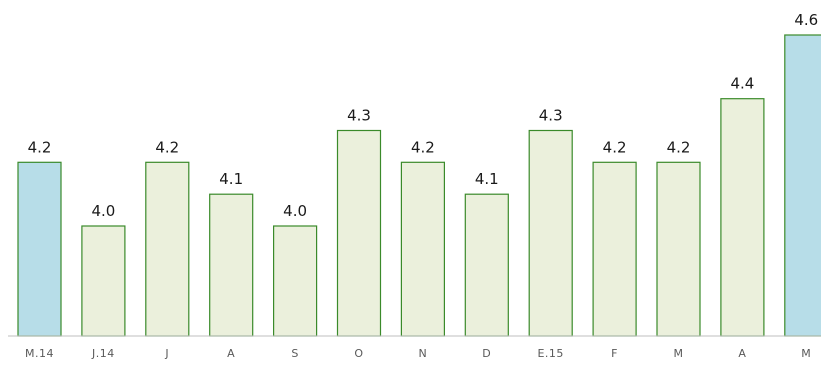 This screenshot has height=365, width=821. What do you see at coordinates (742, 84) in the screenshot?
I see `value-label-11: 4.4` at bounding box center [742, 84].